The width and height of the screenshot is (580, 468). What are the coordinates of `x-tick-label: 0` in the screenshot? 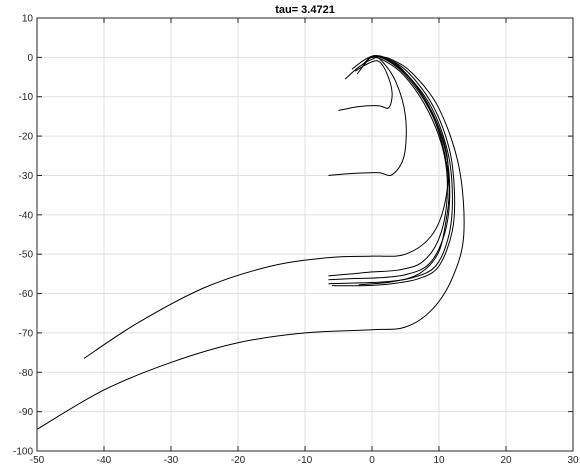 It's located at (372, 460).